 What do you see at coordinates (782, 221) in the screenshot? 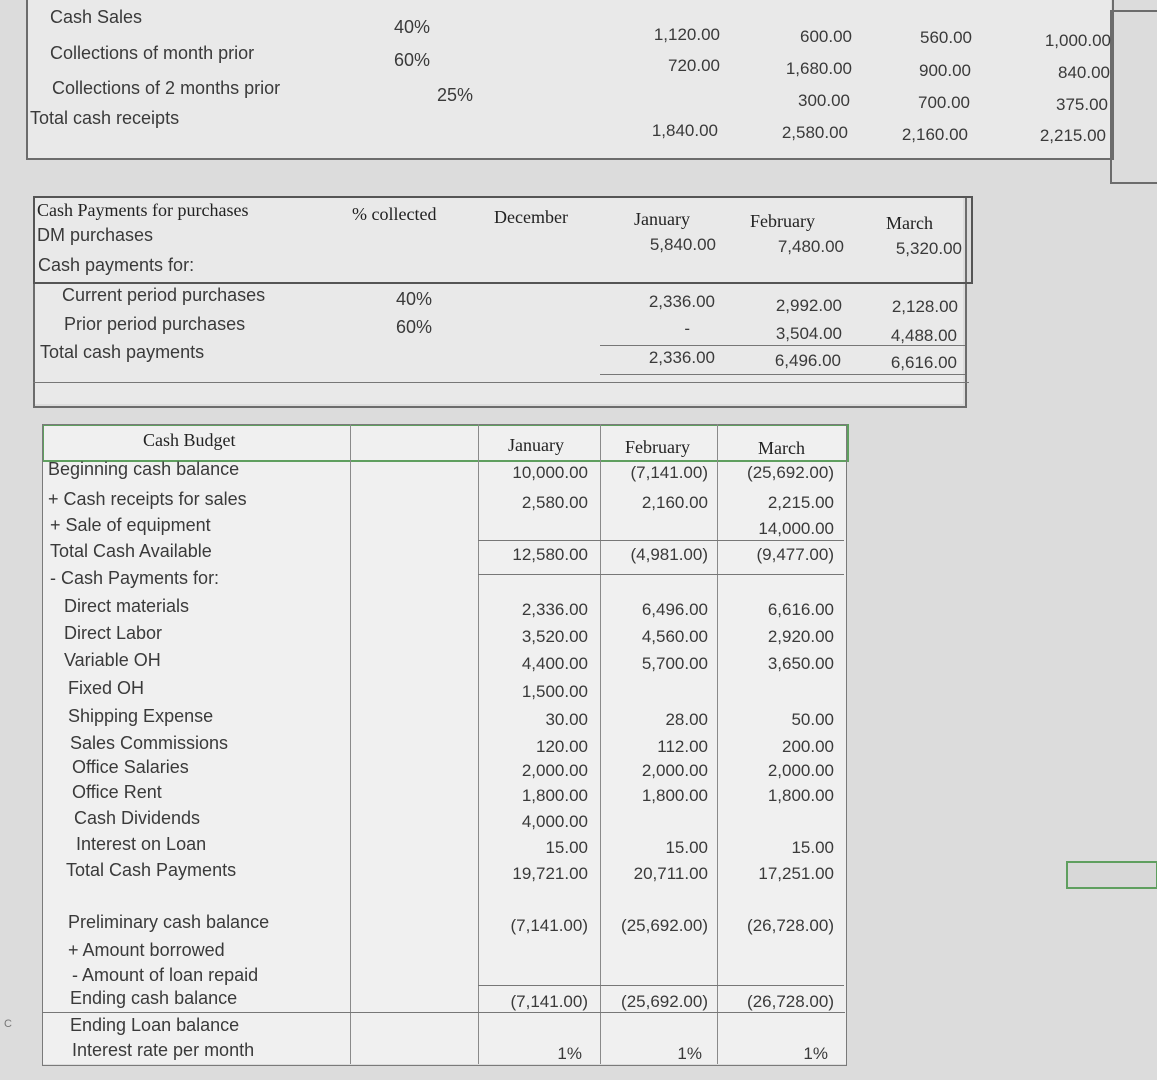
I see `payments-month-header: February` at bounding box center [782, 221].